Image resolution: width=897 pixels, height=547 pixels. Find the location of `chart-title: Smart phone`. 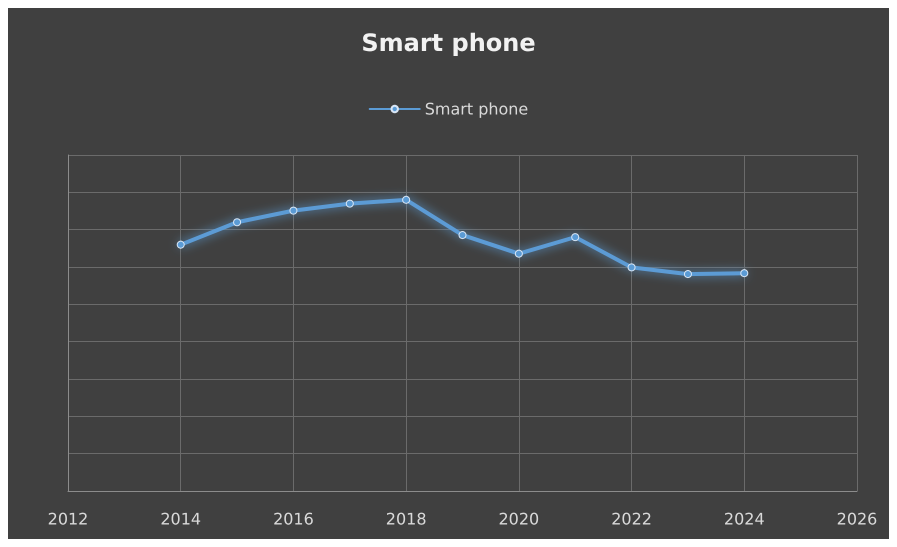

chart-title: Smart phone is located at coordinates (448, 43).